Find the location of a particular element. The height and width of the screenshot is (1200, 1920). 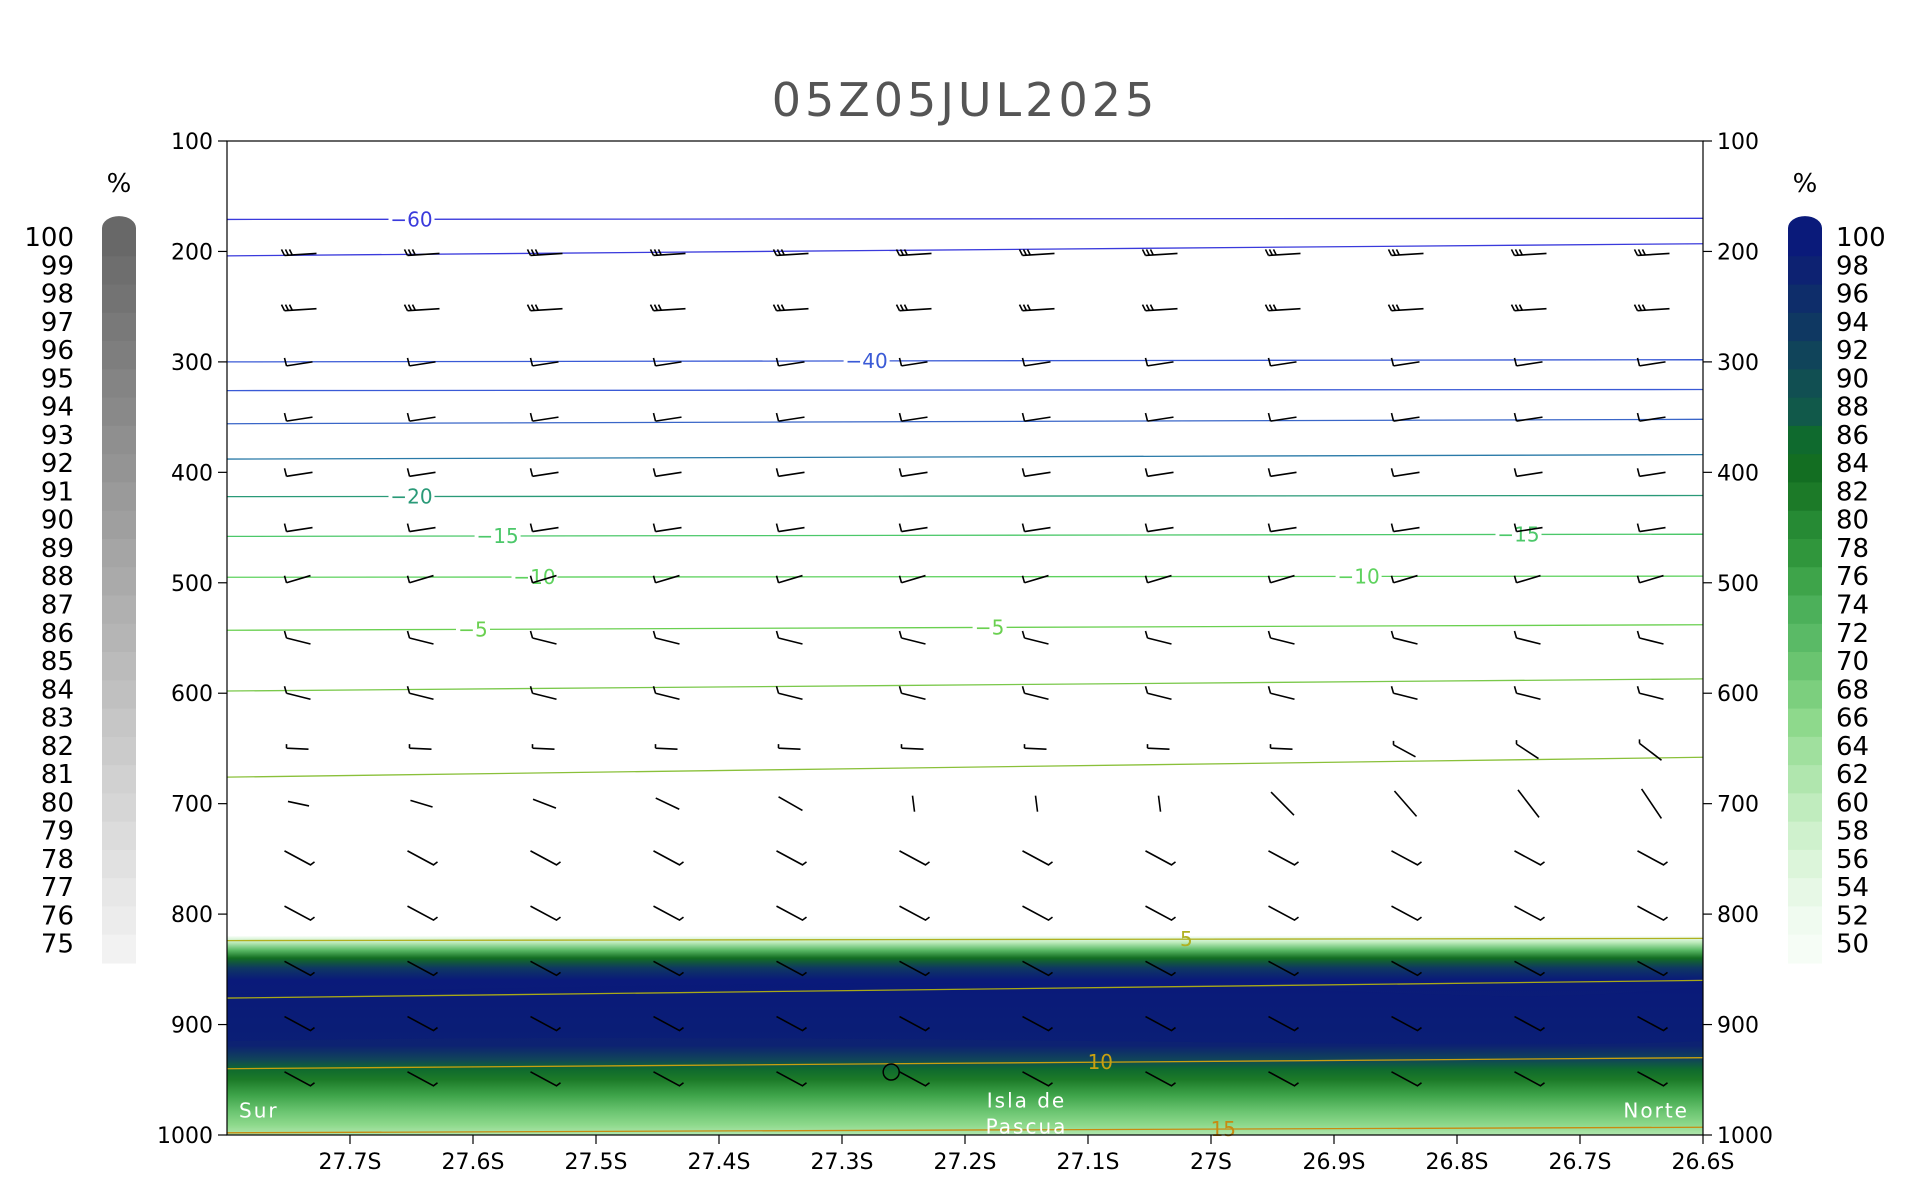

humidity-layer is located at coordinates (965, 1035).